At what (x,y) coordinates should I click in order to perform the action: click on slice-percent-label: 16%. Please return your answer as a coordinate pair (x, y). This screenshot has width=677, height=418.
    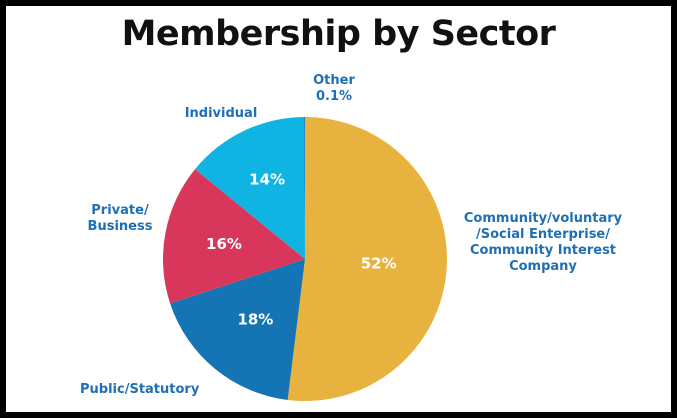
    Looking at the image, I should click on (224, 244).